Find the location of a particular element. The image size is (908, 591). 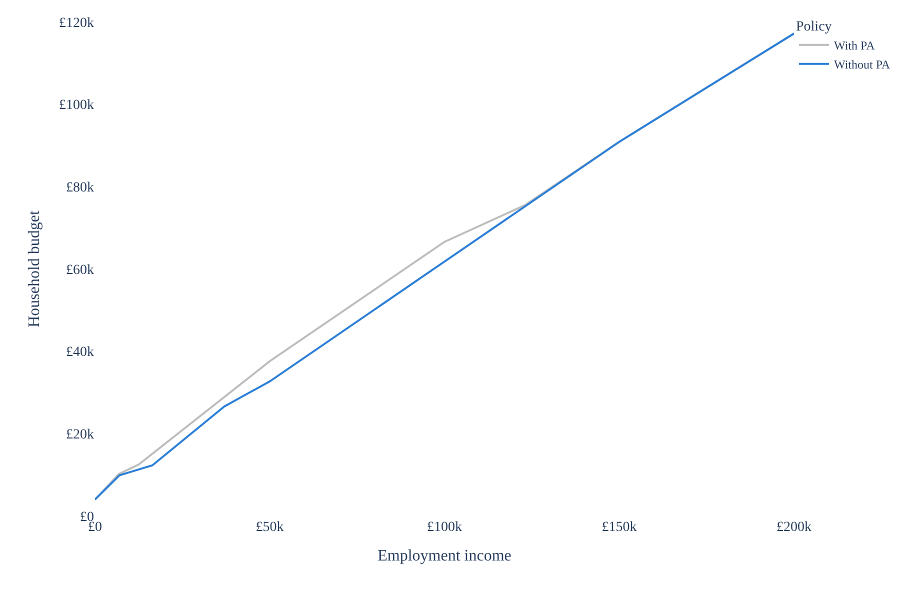

x-tick-label: £50k is located at coordinates (270, 527).